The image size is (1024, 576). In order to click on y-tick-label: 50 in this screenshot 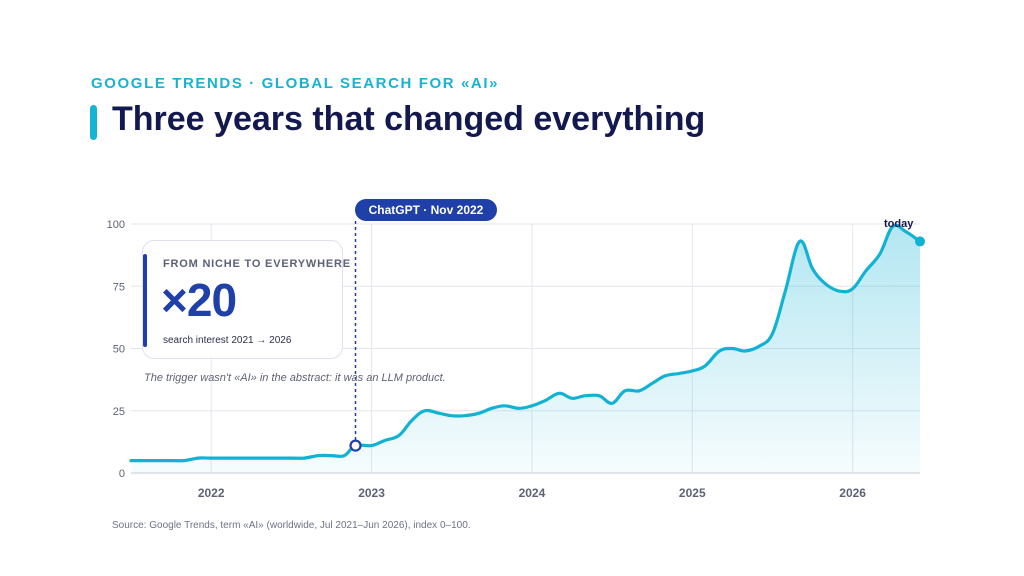, I will do `click(119, 350)`.